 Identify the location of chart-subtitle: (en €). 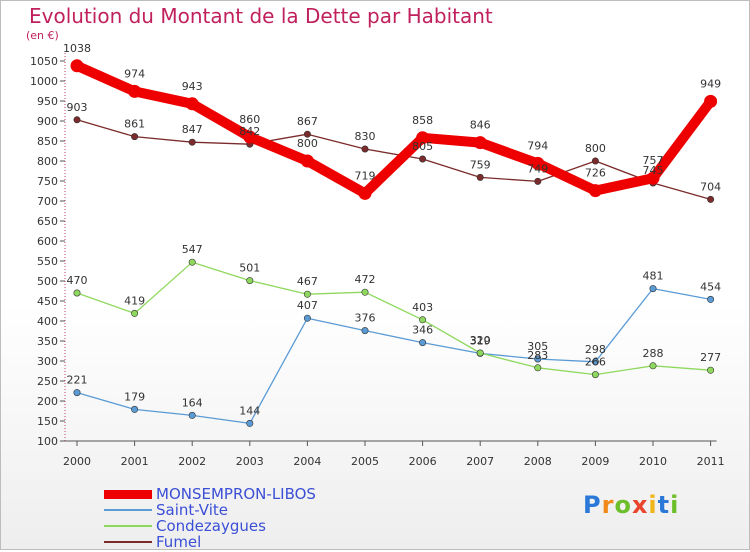
(42, 35).